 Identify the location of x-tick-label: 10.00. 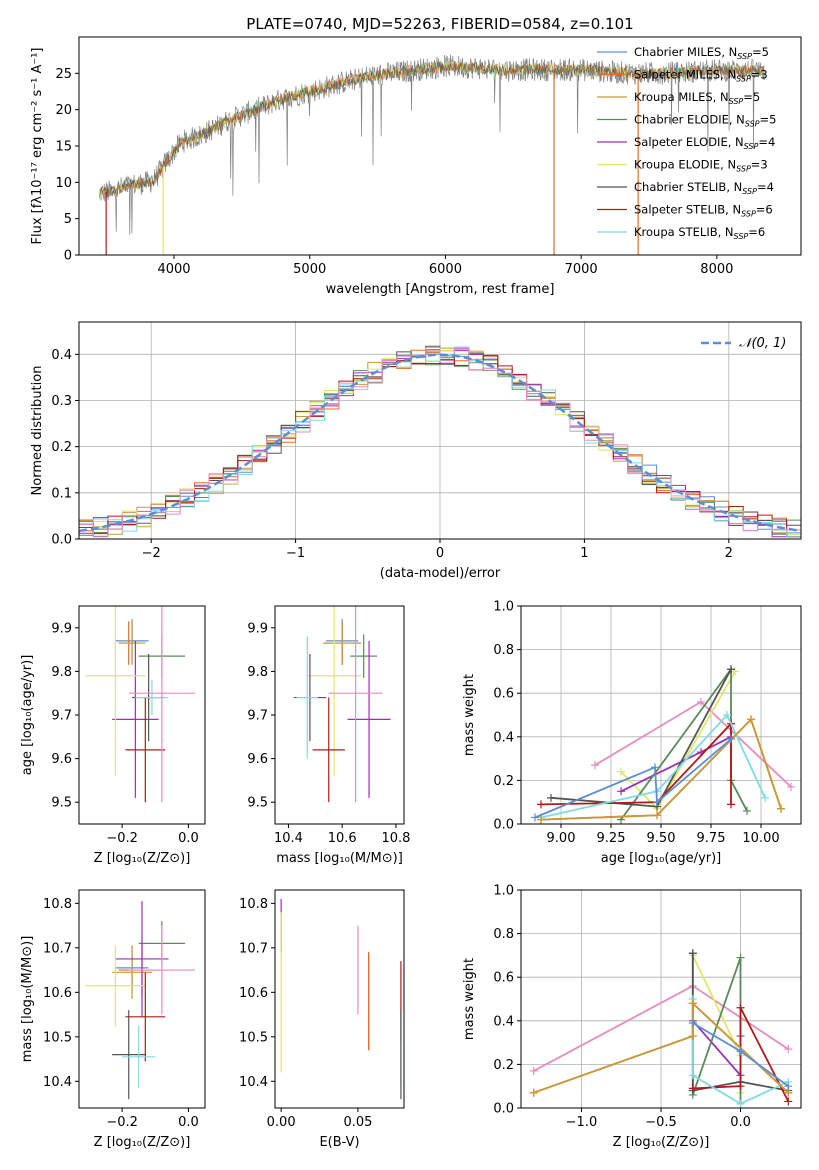
(760, 838).